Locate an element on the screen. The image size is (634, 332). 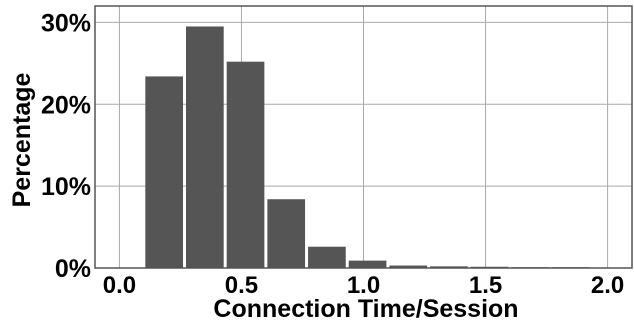
x-tick-label-0: 0.0 is located at coordinates (119, 285).